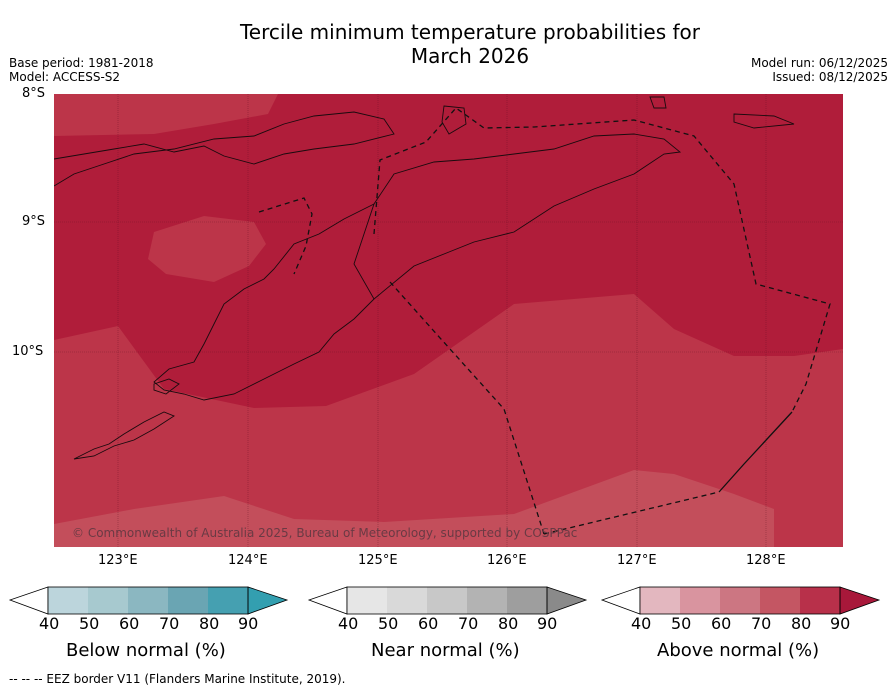  What do you see at coordinates (89, 623) in the screenshot?
I see `below-tick: 50` at bounding box center [89, 623].